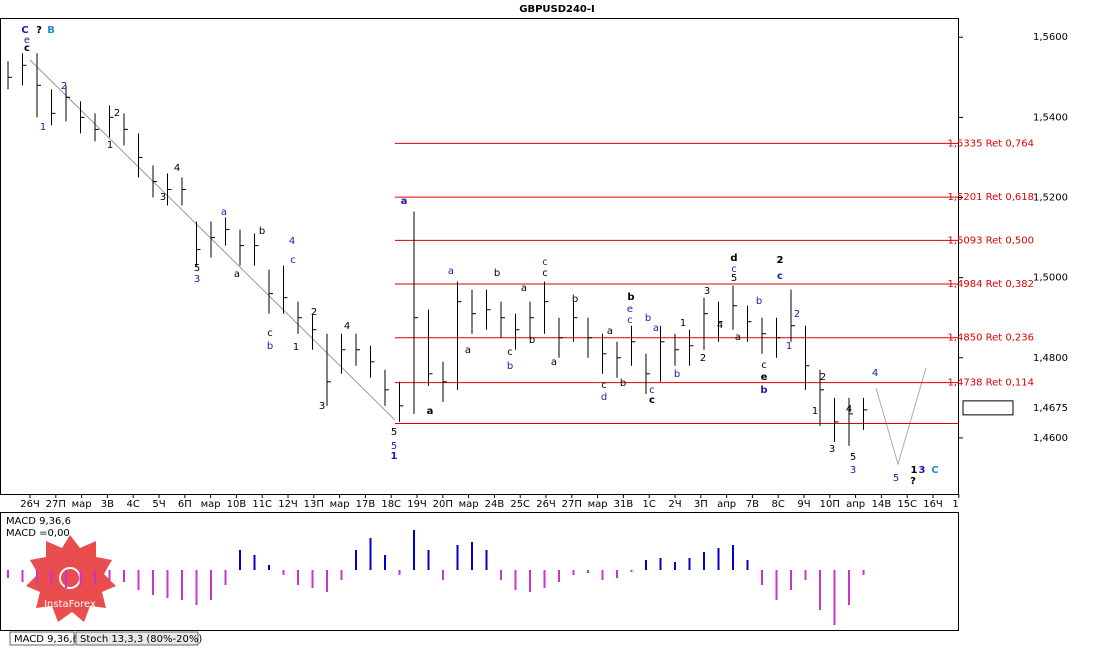  What do you see at coordinates (141, 639) in the screenshot?
I see `indicator-tab-label: Stoch 13,3,3 (80%-20%)` at bounding box center [141, 639].